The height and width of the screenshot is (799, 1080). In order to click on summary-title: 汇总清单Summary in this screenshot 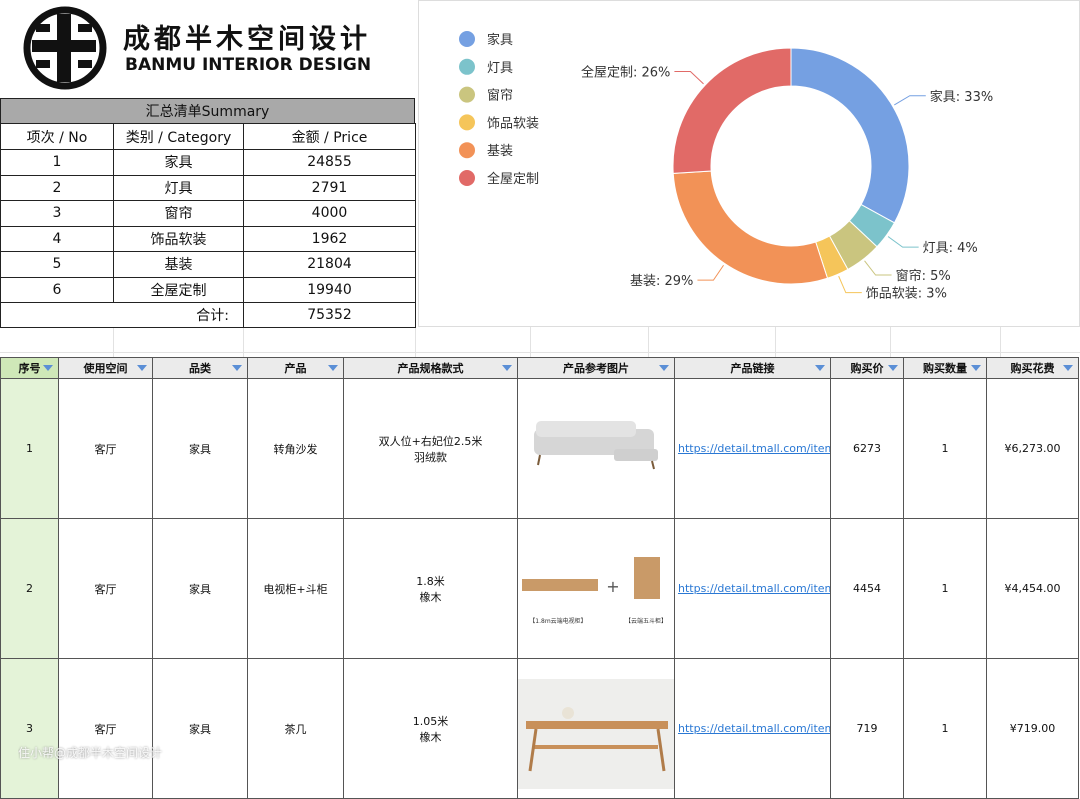, I will do `click(207, 111)`.